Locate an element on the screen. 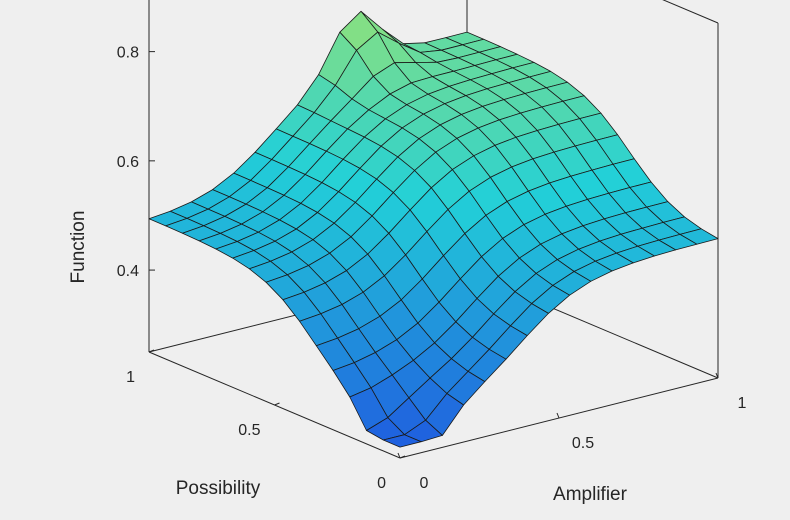 The height and width of the screenshot is (520, 790). x-tick-label: 0 is located at coordinates (424, 483).